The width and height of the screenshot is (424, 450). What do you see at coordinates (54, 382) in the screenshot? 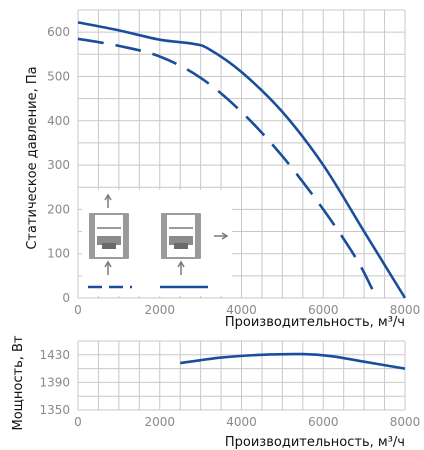
I see `power-y-tick-label: 1390` at bounding box center [54, 382].